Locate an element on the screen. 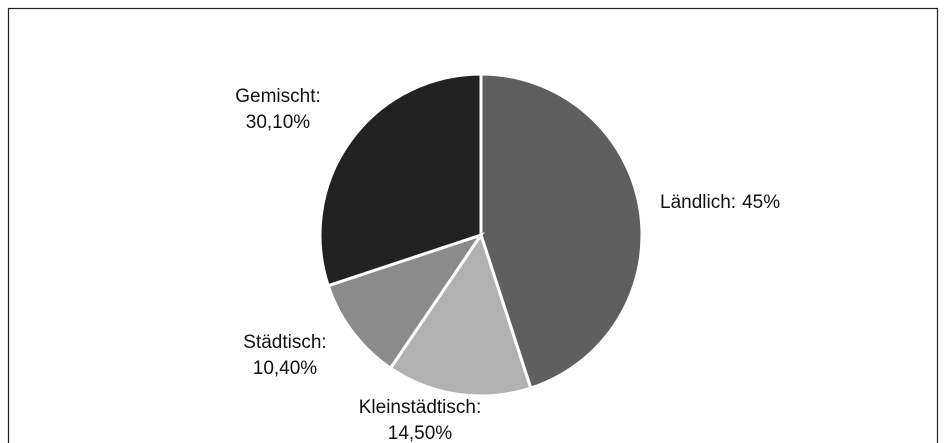 The width and height of the screenshot is (945, 443). slice-label: Gemischt: 30,10% is located at coordinates (278, 109).